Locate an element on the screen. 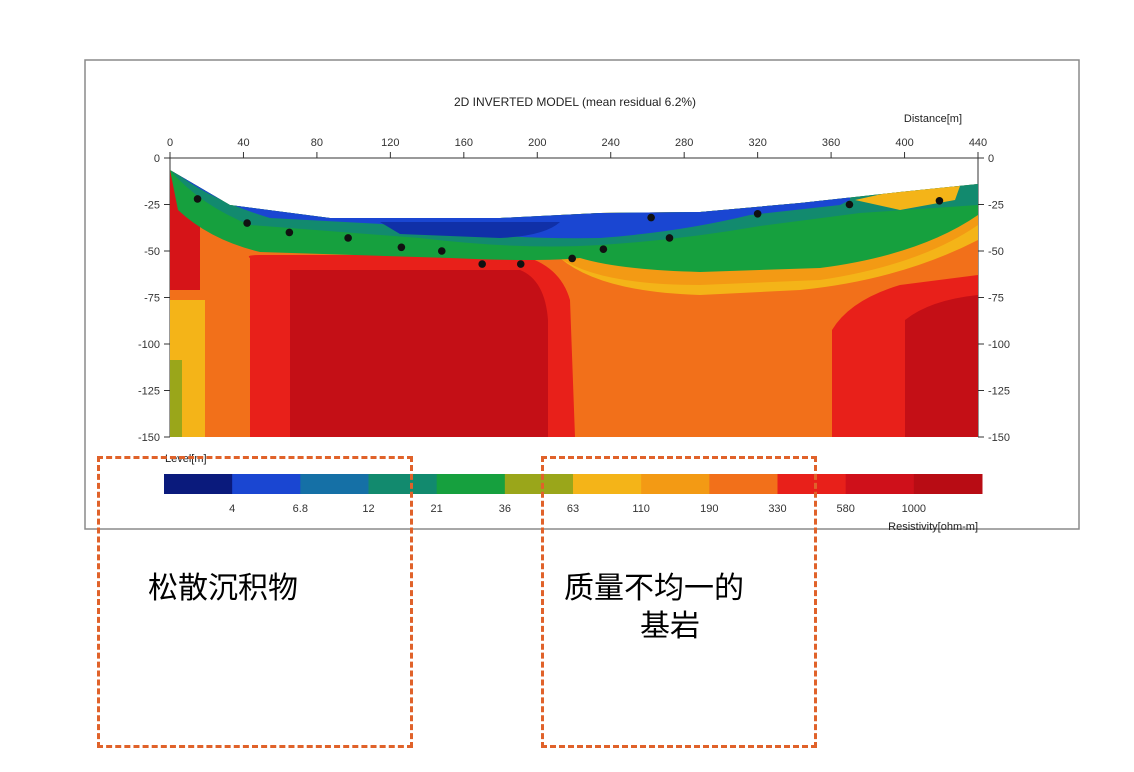 Image resolution: width=1134 pixels, height=772 pixels. y-tick-label-left: -75 is located at coordinates (152, 299).